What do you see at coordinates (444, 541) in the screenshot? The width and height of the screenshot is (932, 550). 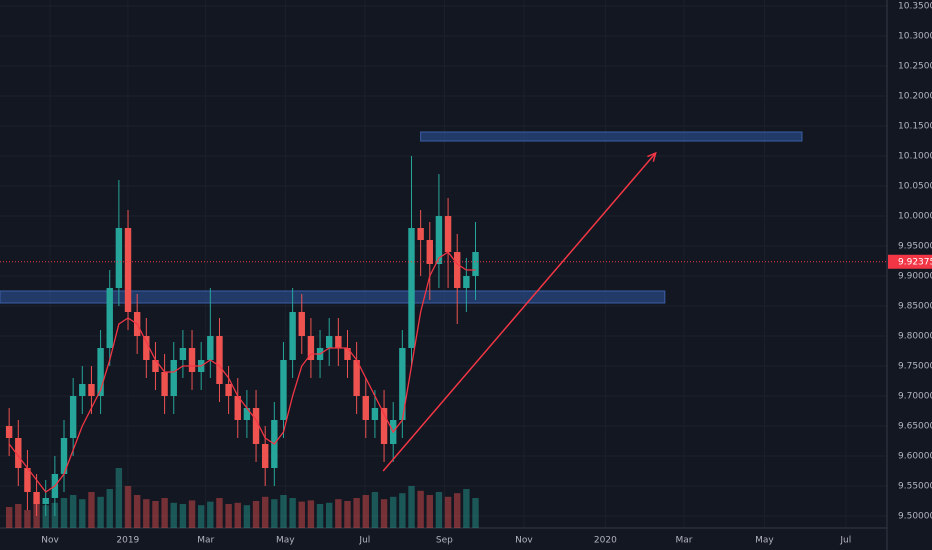 I see `x-tick-label: Sep` at bounding box center [444, 541].